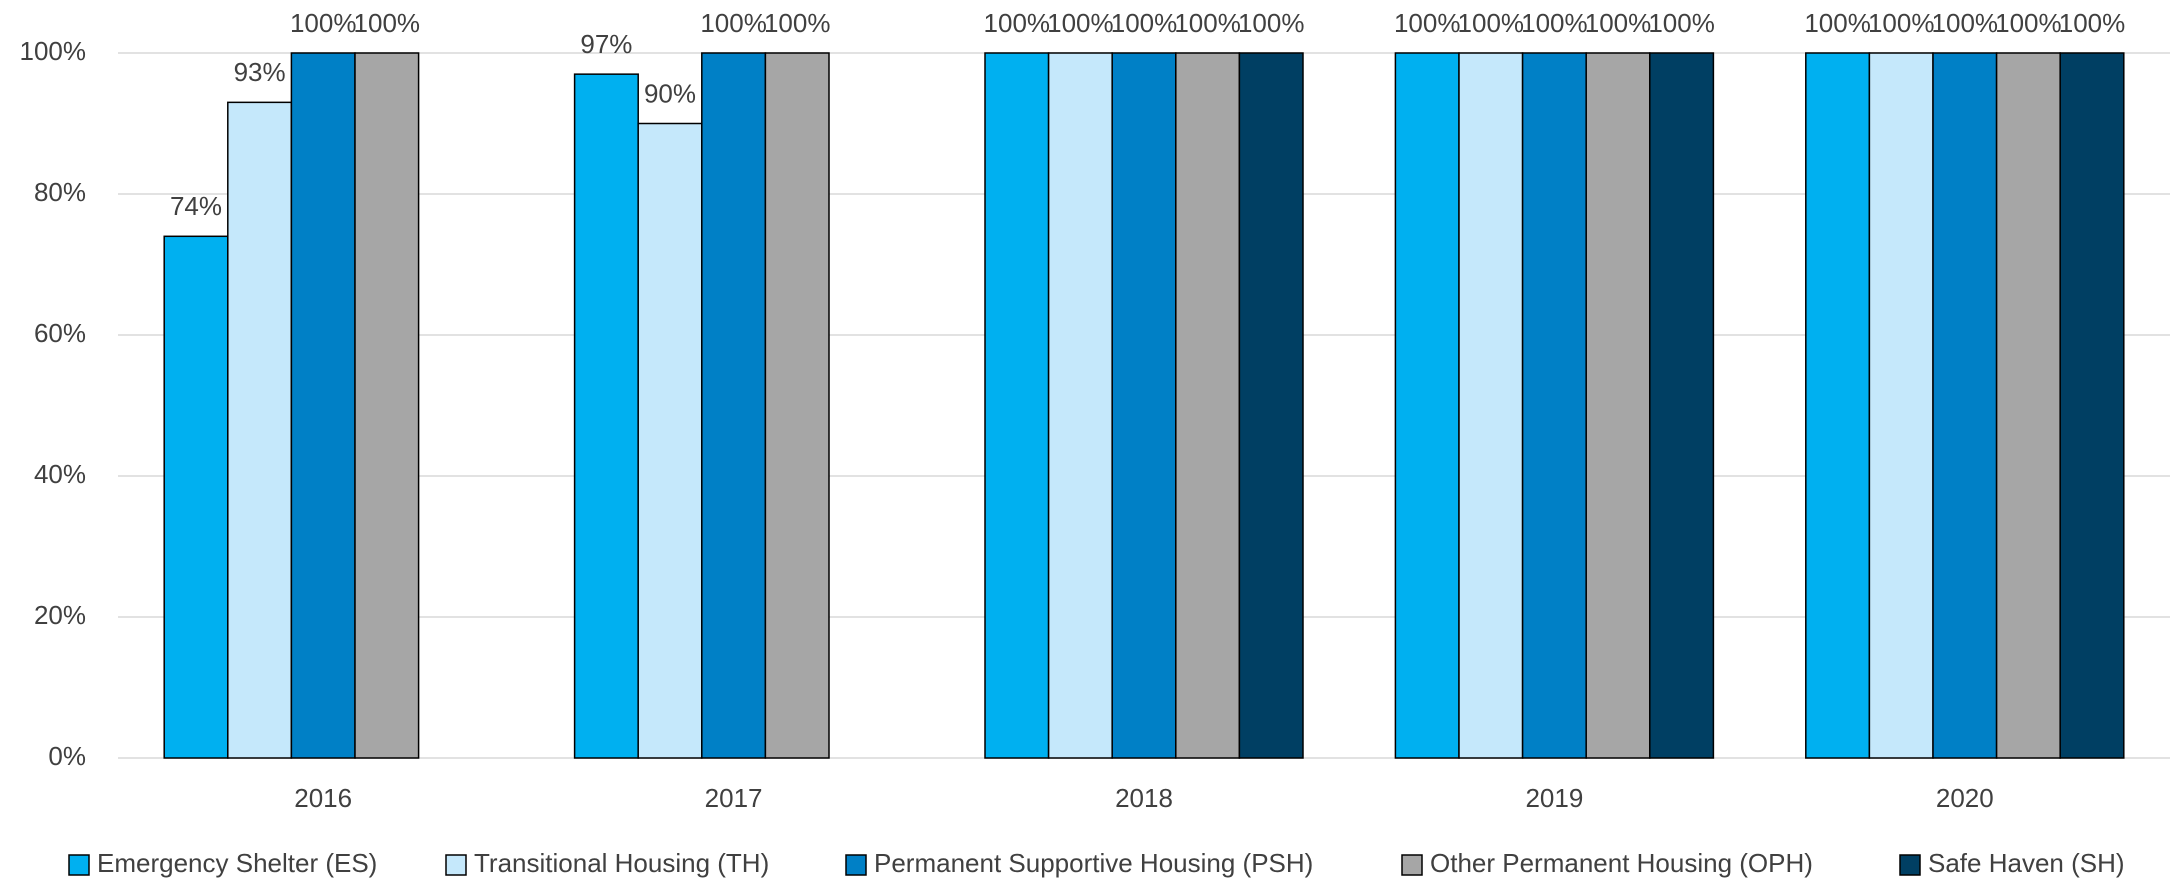 The image size is (2170, 882). What do you see at coordinates (1965, 798) in the screenshot?
I see `x-tick-label: 2020` at bounding box center [1965, 798].